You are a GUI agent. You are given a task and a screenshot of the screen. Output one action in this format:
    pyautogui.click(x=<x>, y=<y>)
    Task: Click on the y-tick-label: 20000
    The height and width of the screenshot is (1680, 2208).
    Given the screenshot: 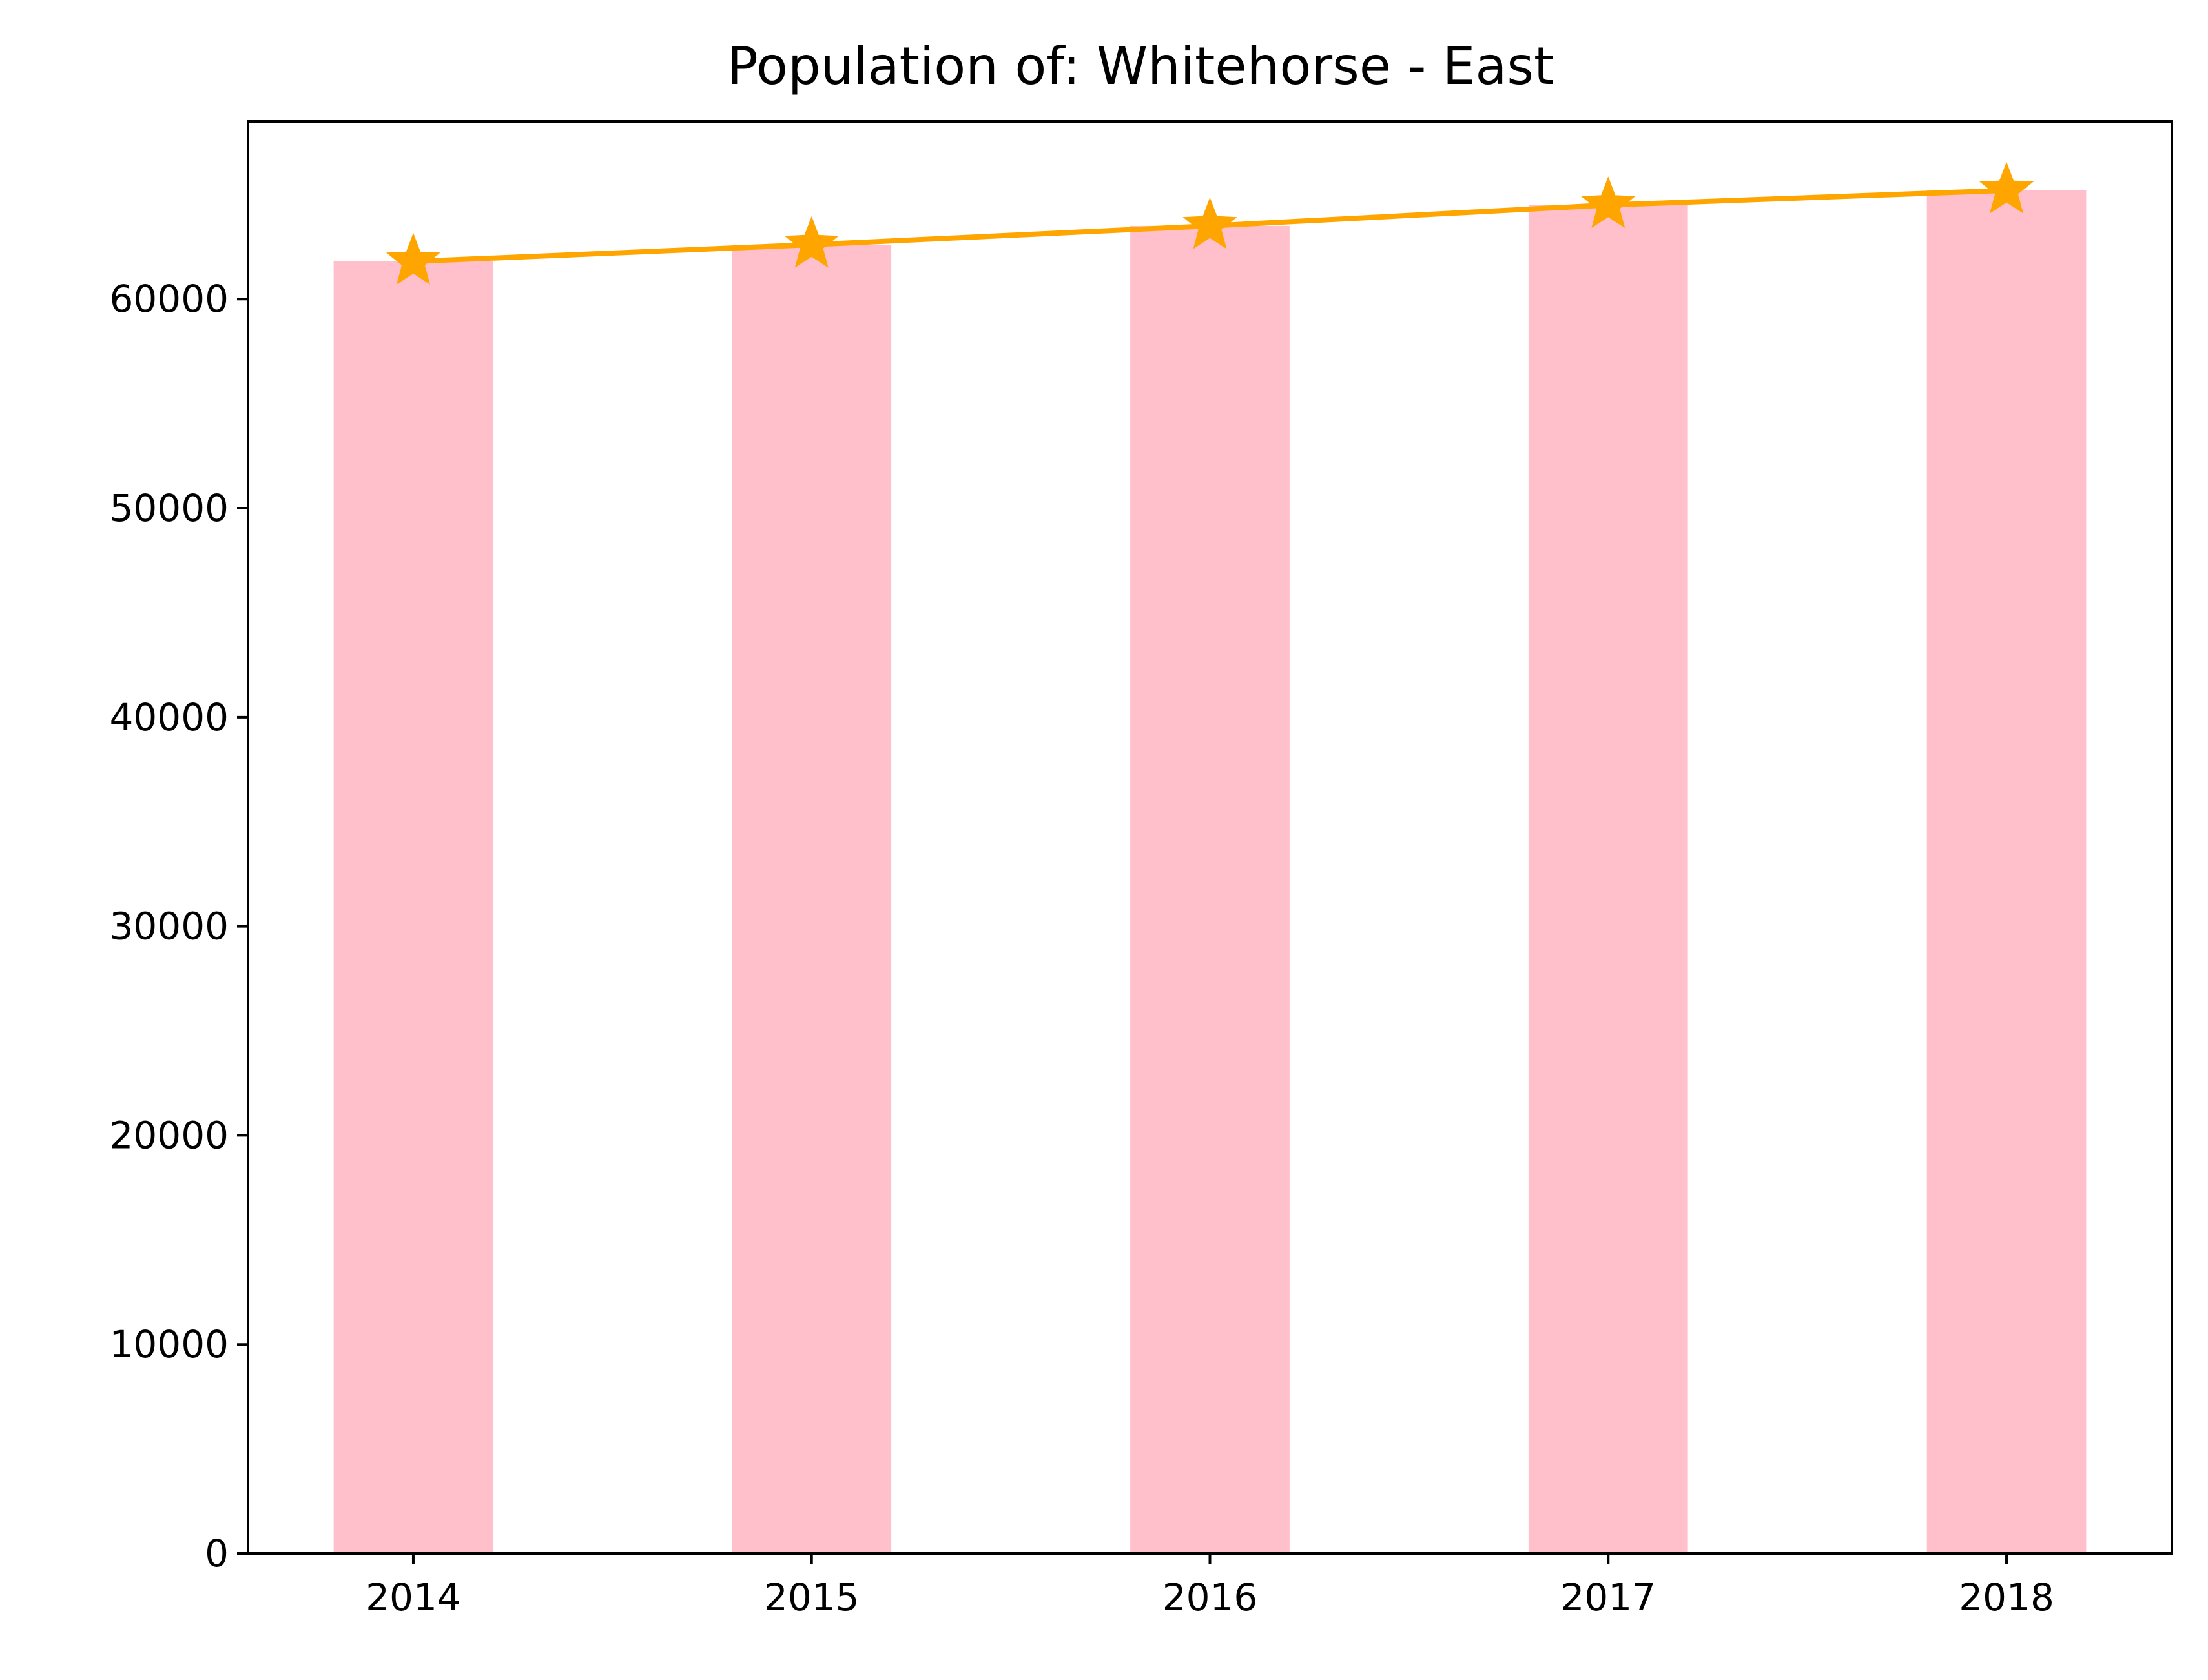 What is the action you would take?
    pyautogui.click(x=169, y=1135)
    